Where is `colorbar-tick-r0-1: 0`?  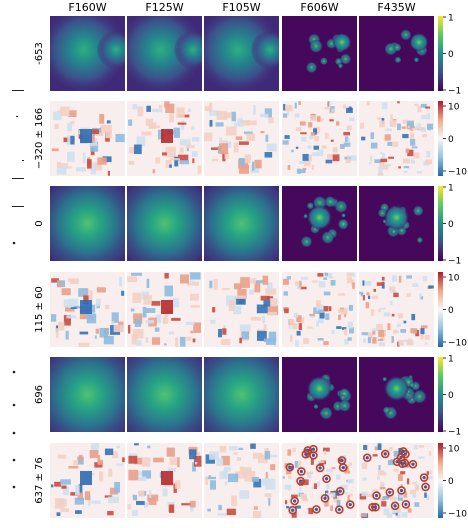
colorbar-tick-r0-1: 0 is located at coordinates (451, 55).